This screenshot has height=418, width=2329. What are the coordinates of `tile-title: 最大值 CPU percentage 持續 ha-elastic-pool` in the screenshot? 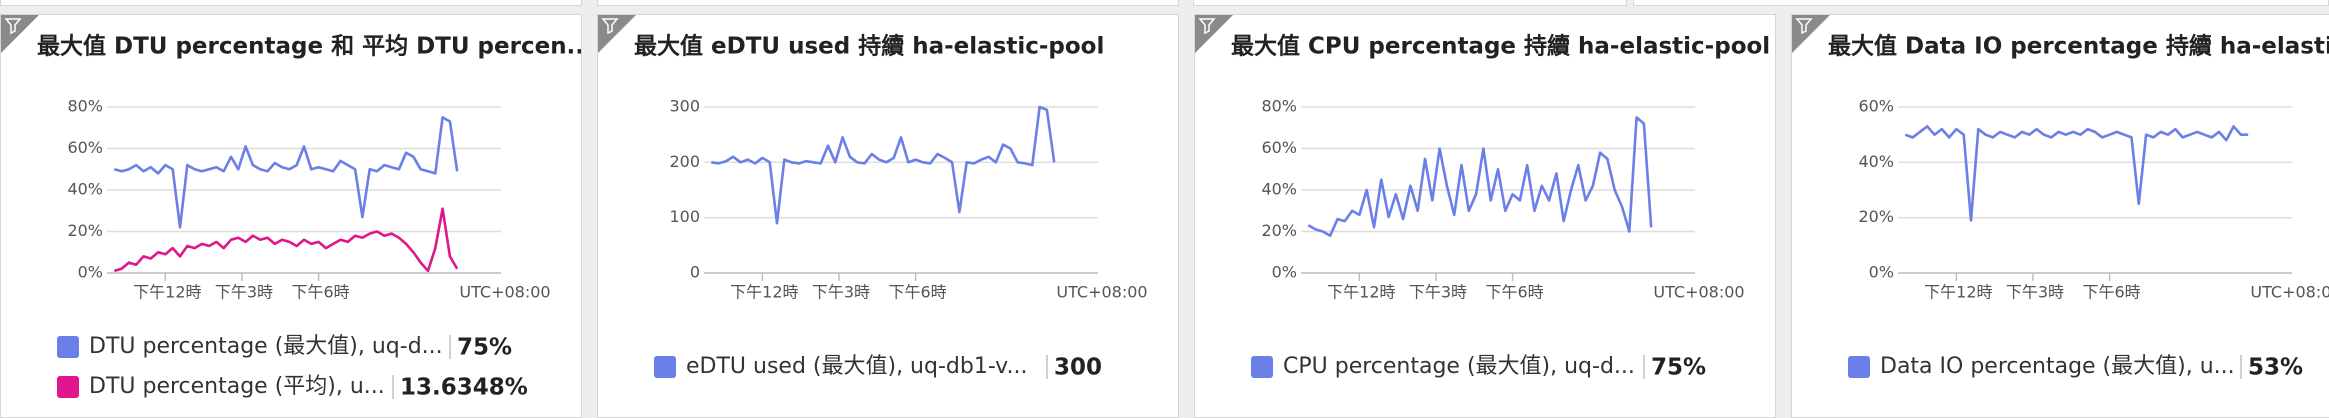 It's located at (1500, 46).